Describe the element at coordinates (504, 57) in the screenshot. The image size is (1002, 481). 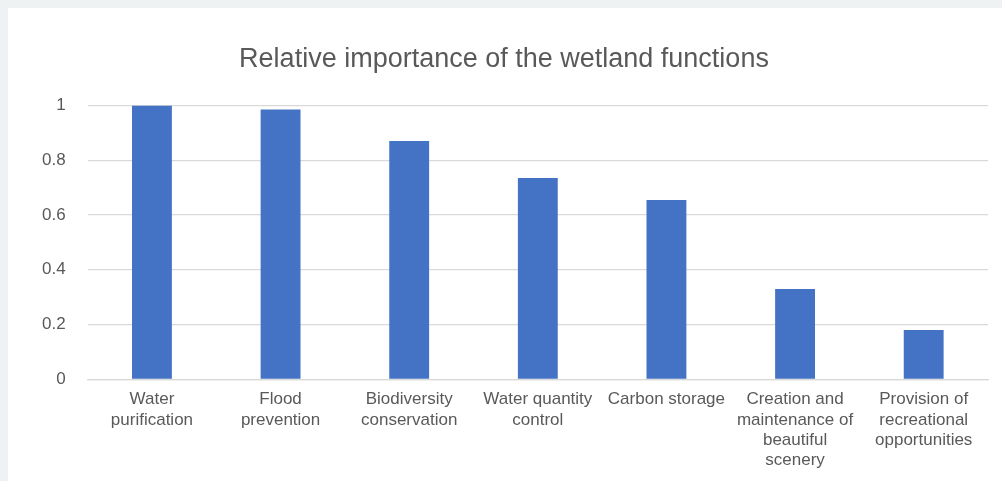
I see `chart-title: Relative importance of the wetland functions` at that location.